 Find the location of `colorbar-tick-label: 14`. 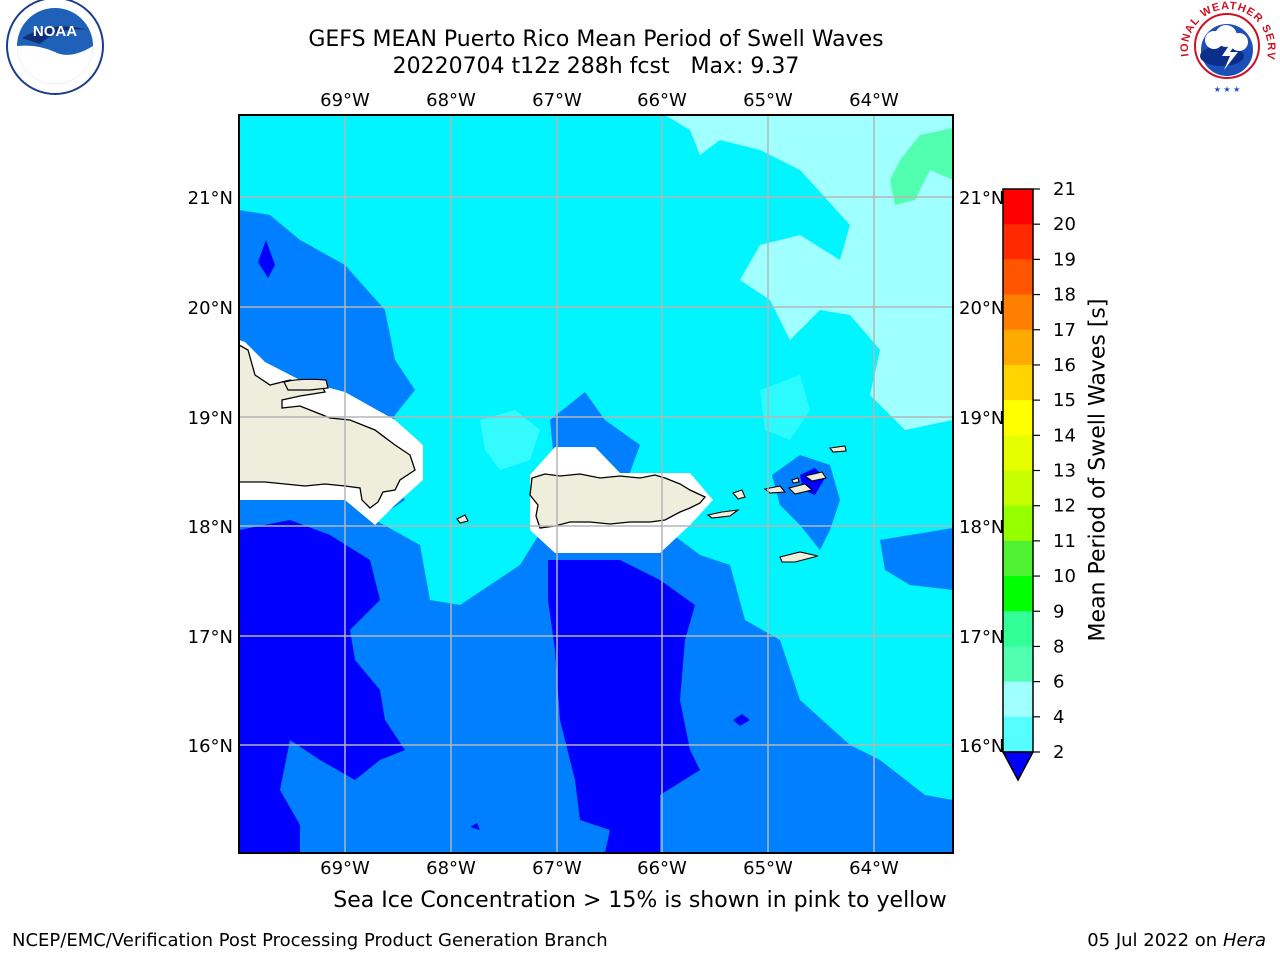

colorbar-tick-label: 14 is located at coordinates (1064, 435).